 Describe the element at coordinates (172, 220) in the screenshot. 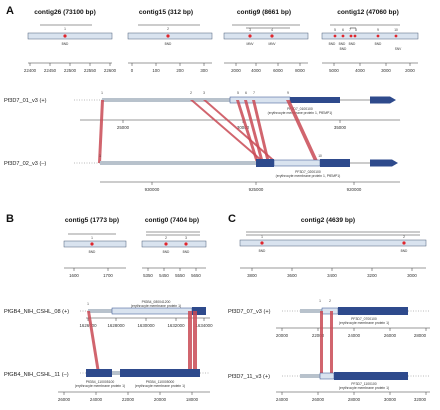

I see `contig-title: contig0 (7404 bp)` at that location.